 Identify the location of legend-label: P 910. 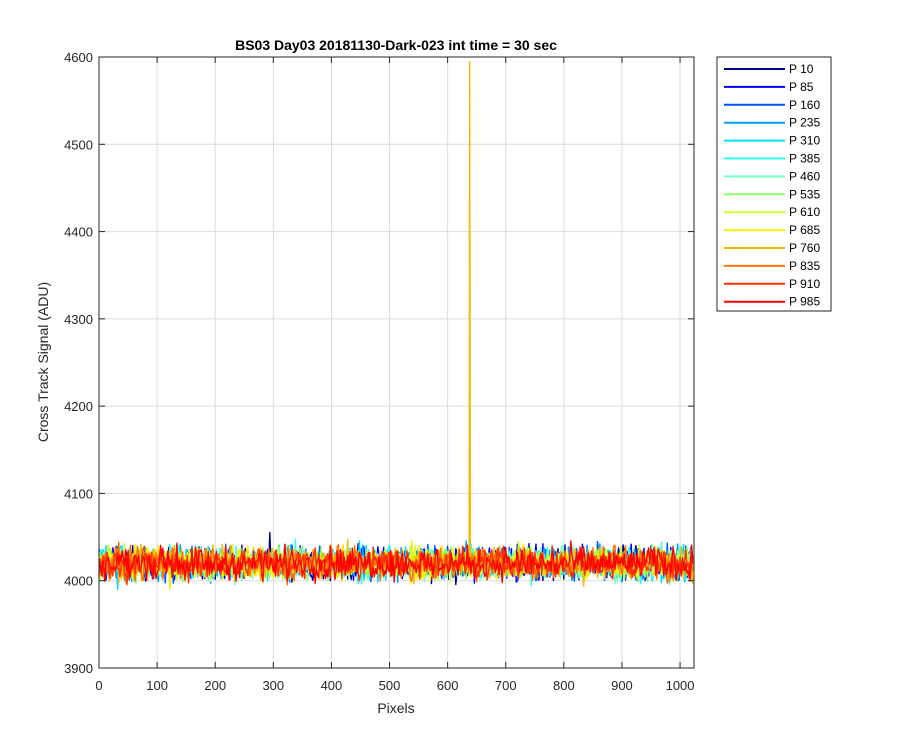
(804, 284).